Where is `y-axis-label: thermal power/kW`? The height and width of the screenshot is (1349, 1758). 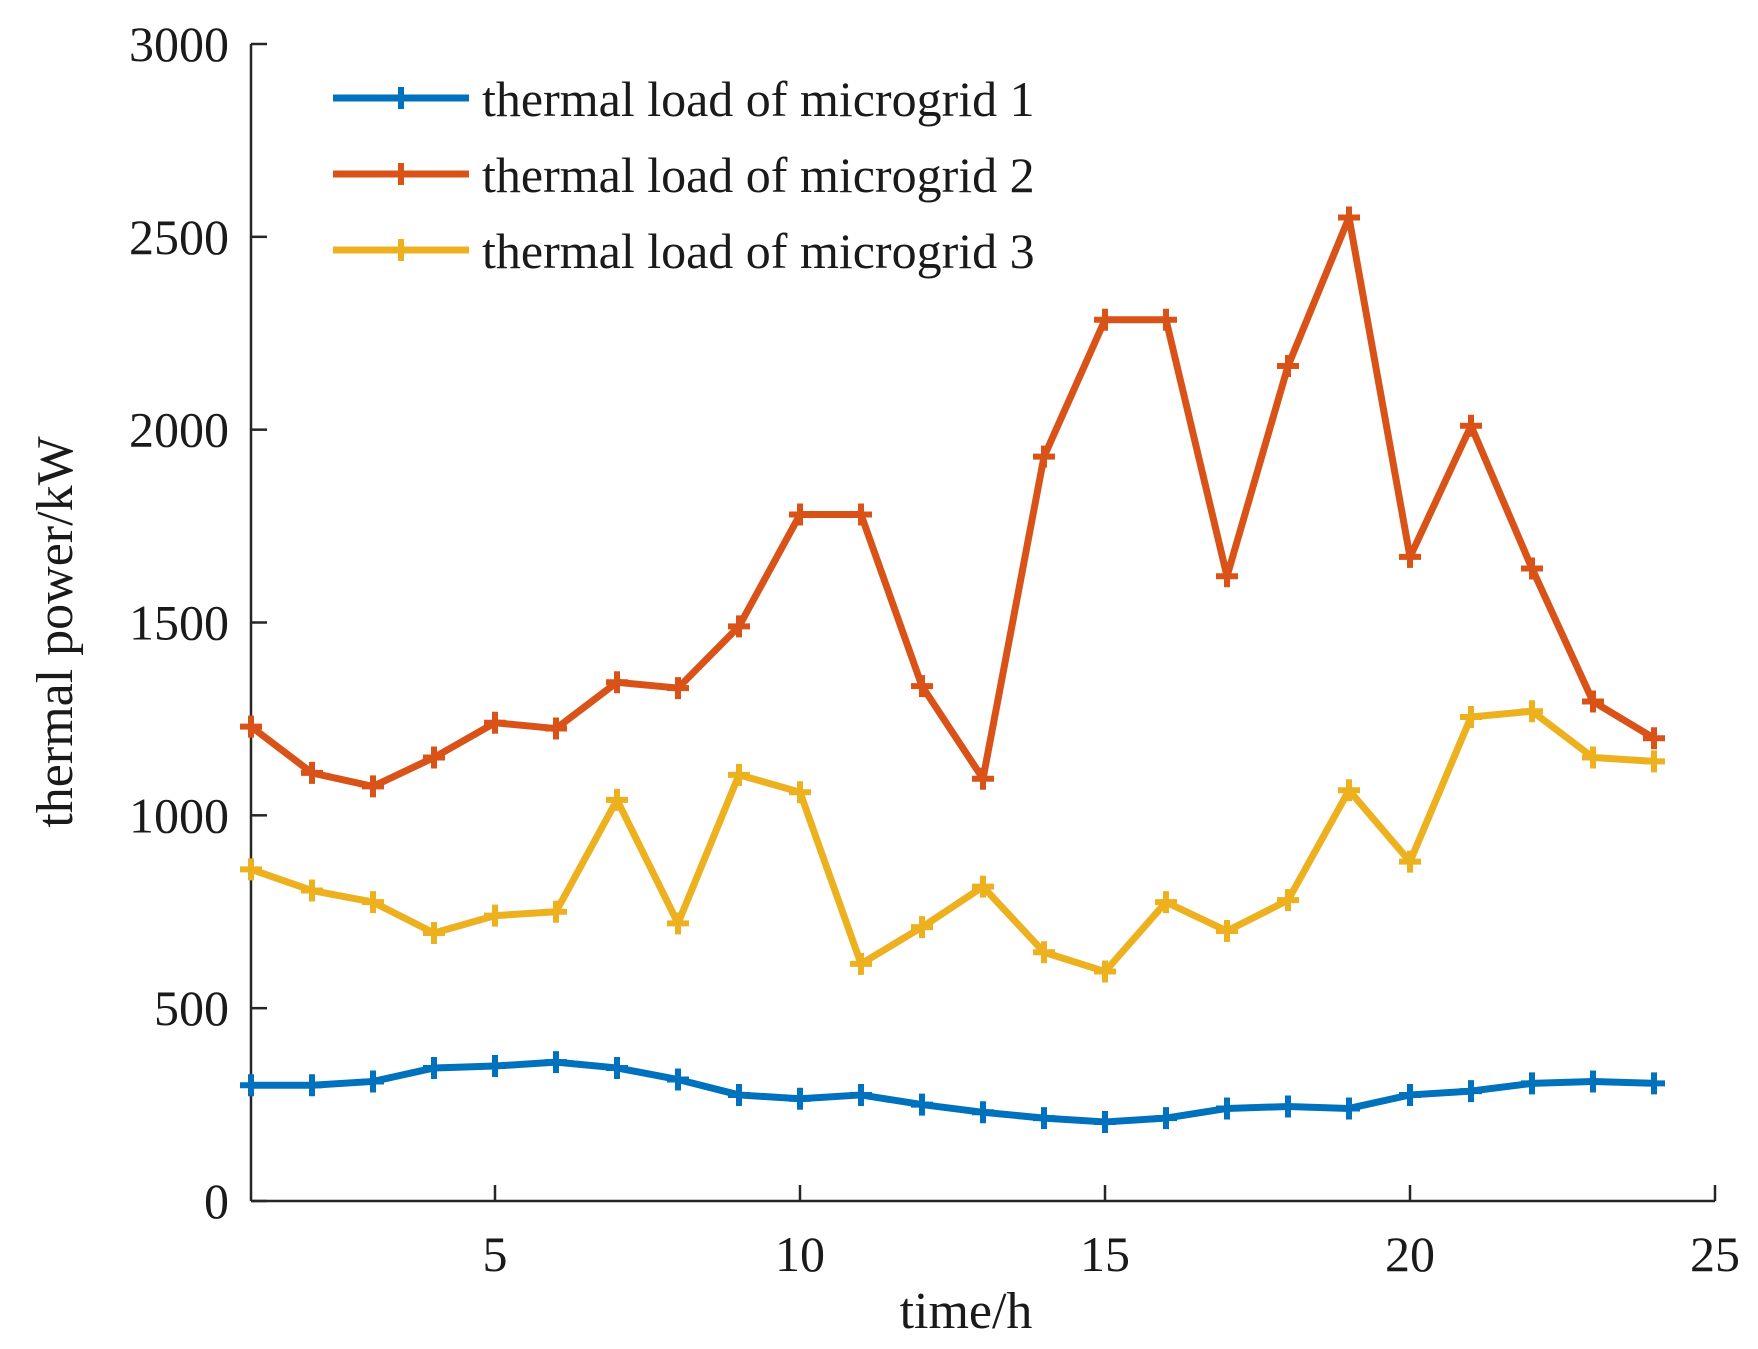
y-axis-label: thermal power/kW is located at coordinates (55, 631).